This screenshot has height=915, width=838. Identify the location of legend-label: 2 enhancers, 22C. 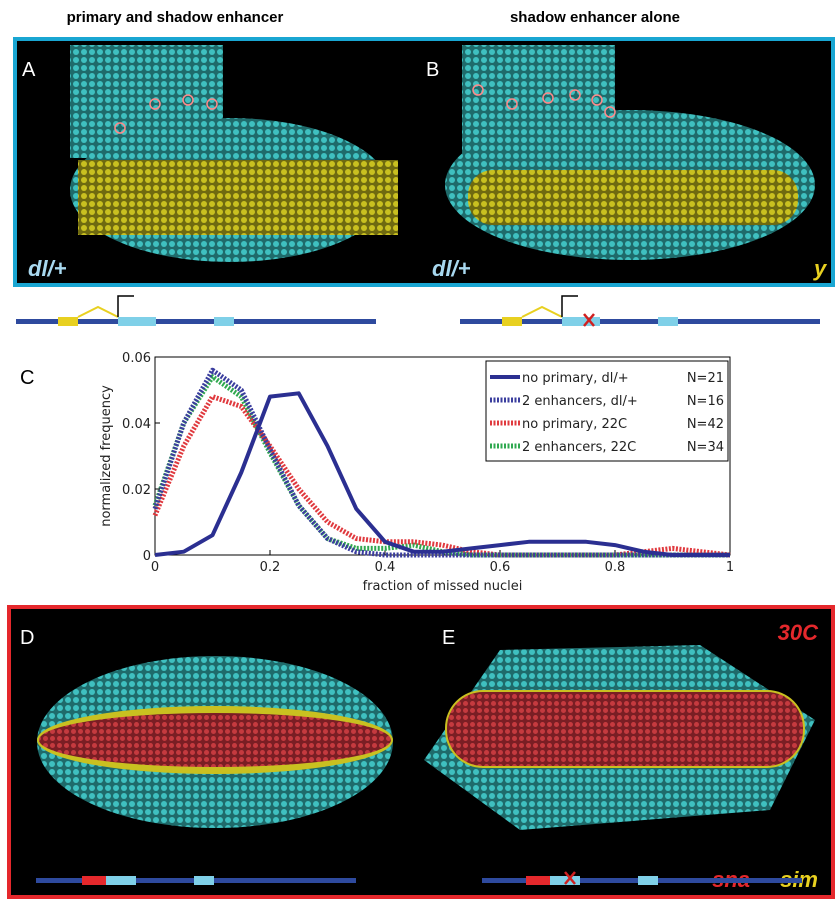
(579, 447).